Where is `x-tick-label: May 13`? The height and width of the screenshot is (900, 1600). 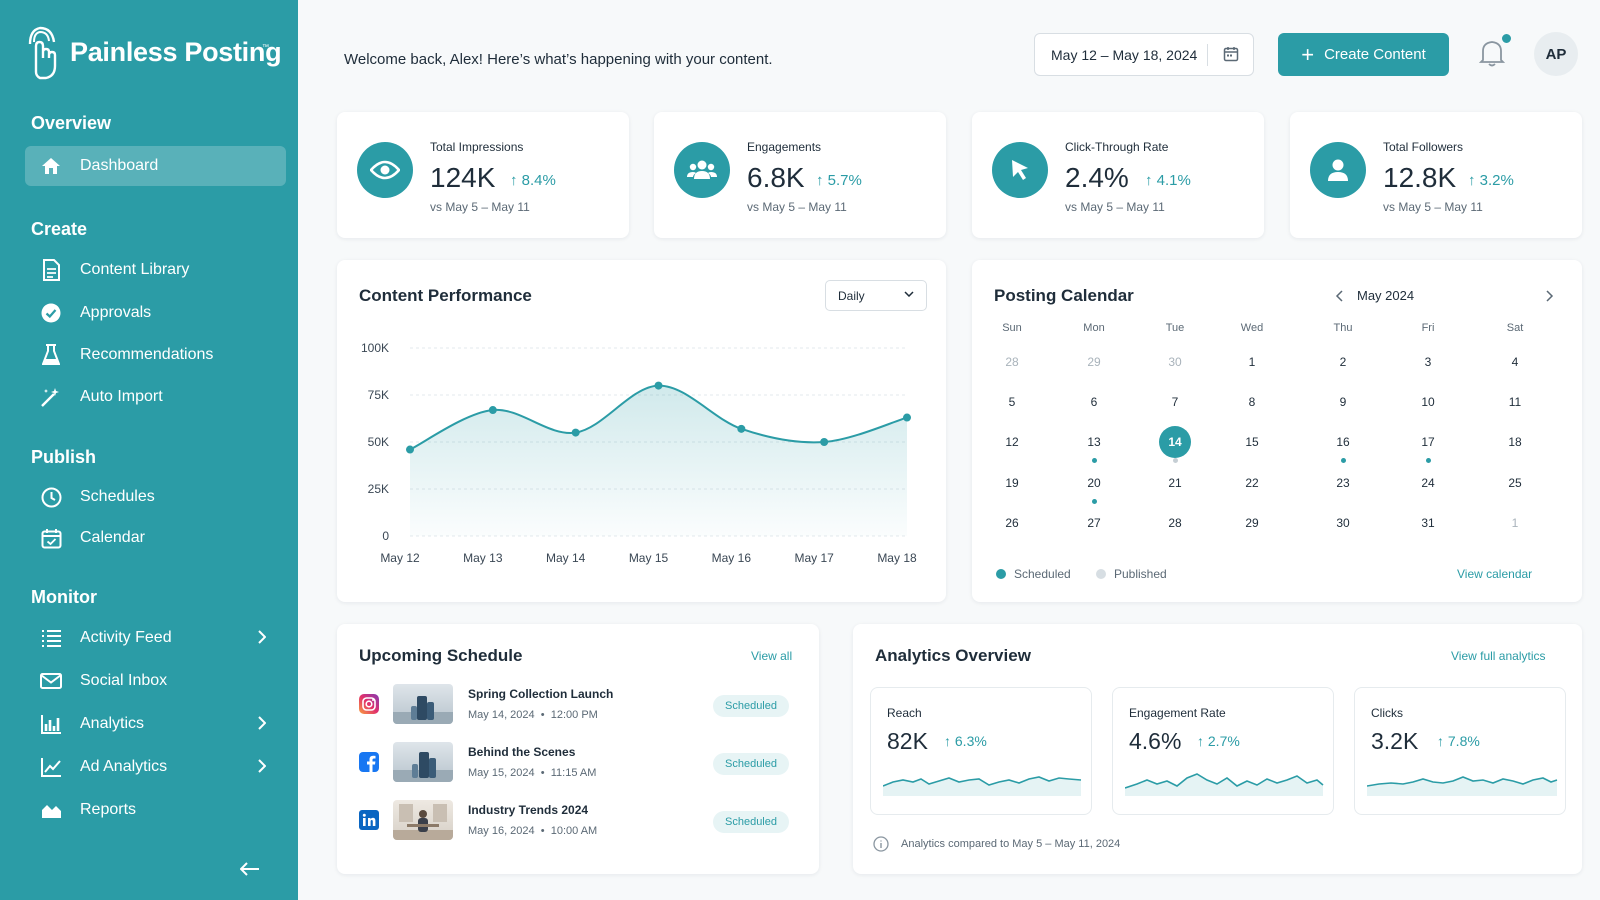 x-tick-label: May 13 is located at coordinates (483, 558).